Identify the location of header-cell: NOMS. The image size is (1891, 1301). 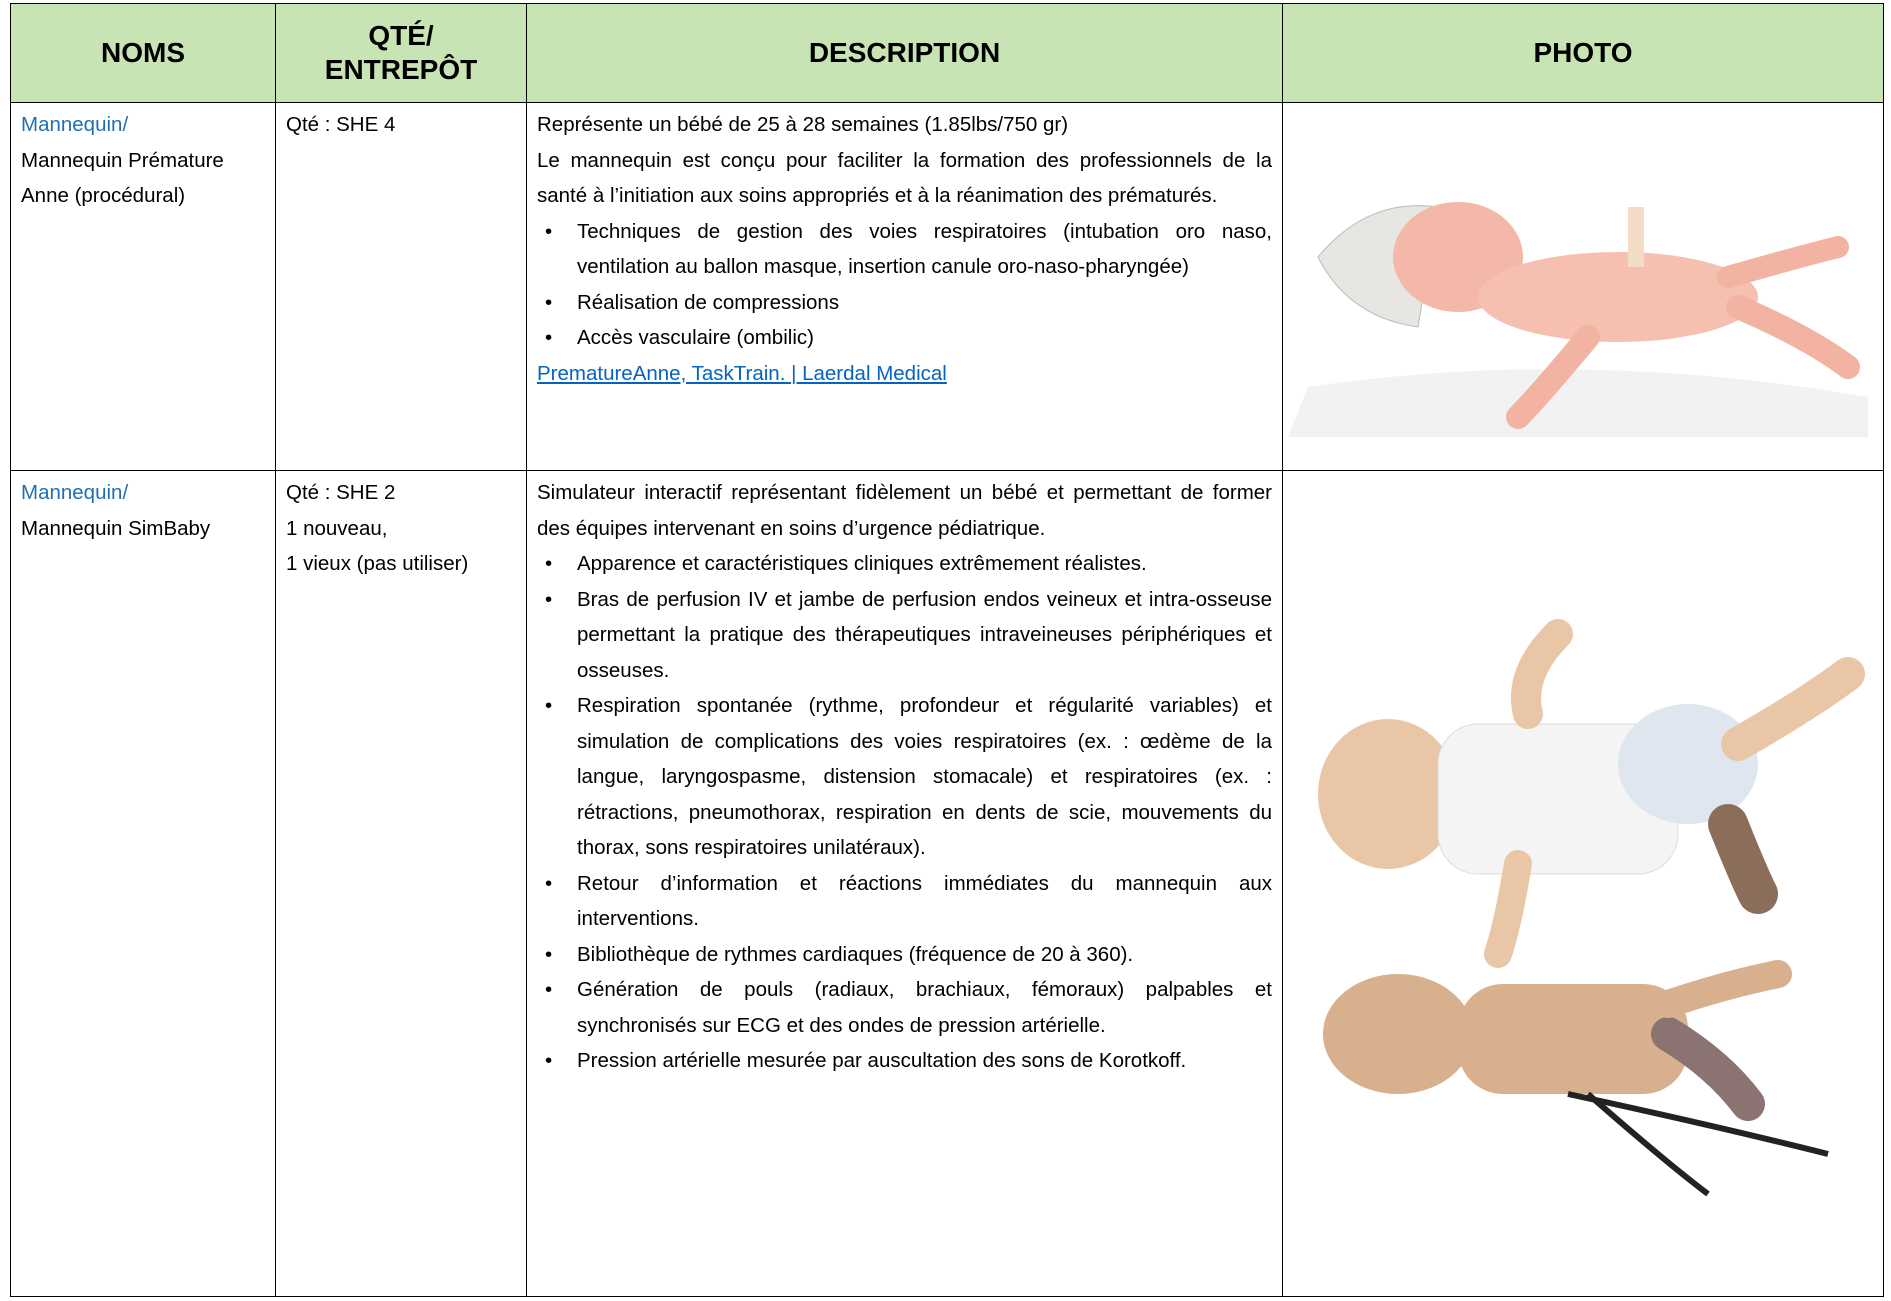
(143, 53).